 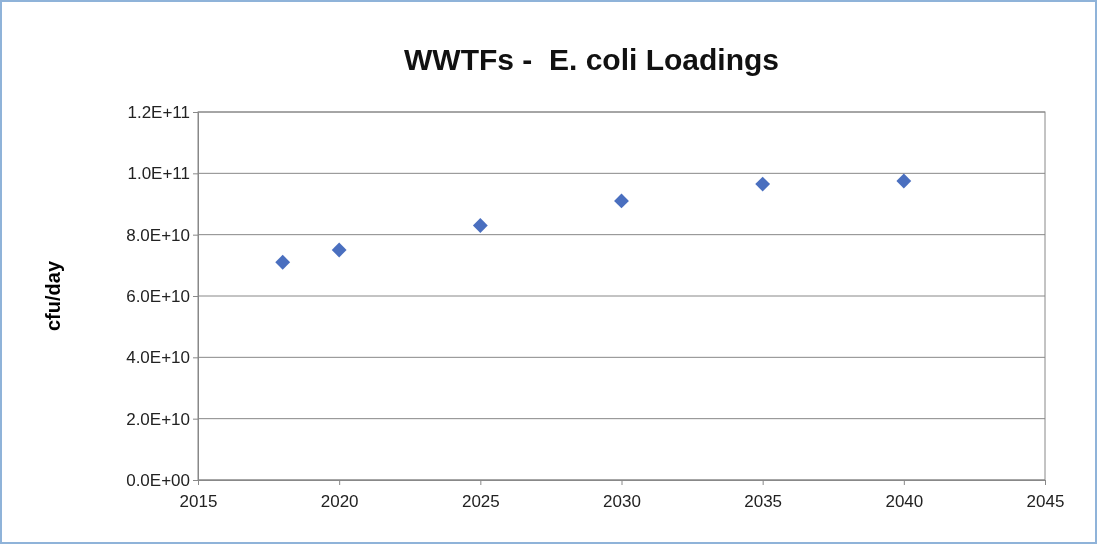 I want to click on y-tick-label: 1.0E+11, so click(x=158, y=174).